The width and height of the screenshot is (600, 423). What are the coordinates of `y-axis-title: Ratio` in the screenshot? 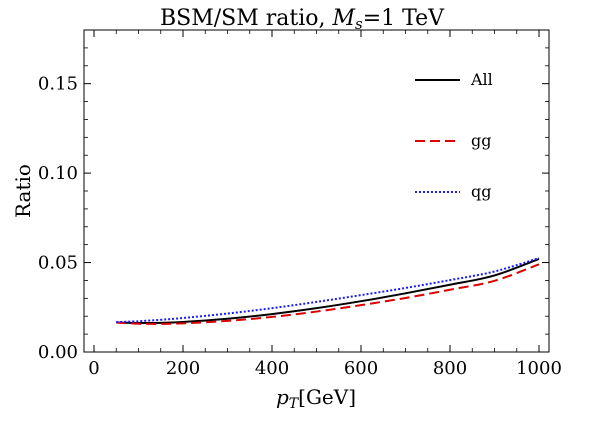 It's located at (23, 191).